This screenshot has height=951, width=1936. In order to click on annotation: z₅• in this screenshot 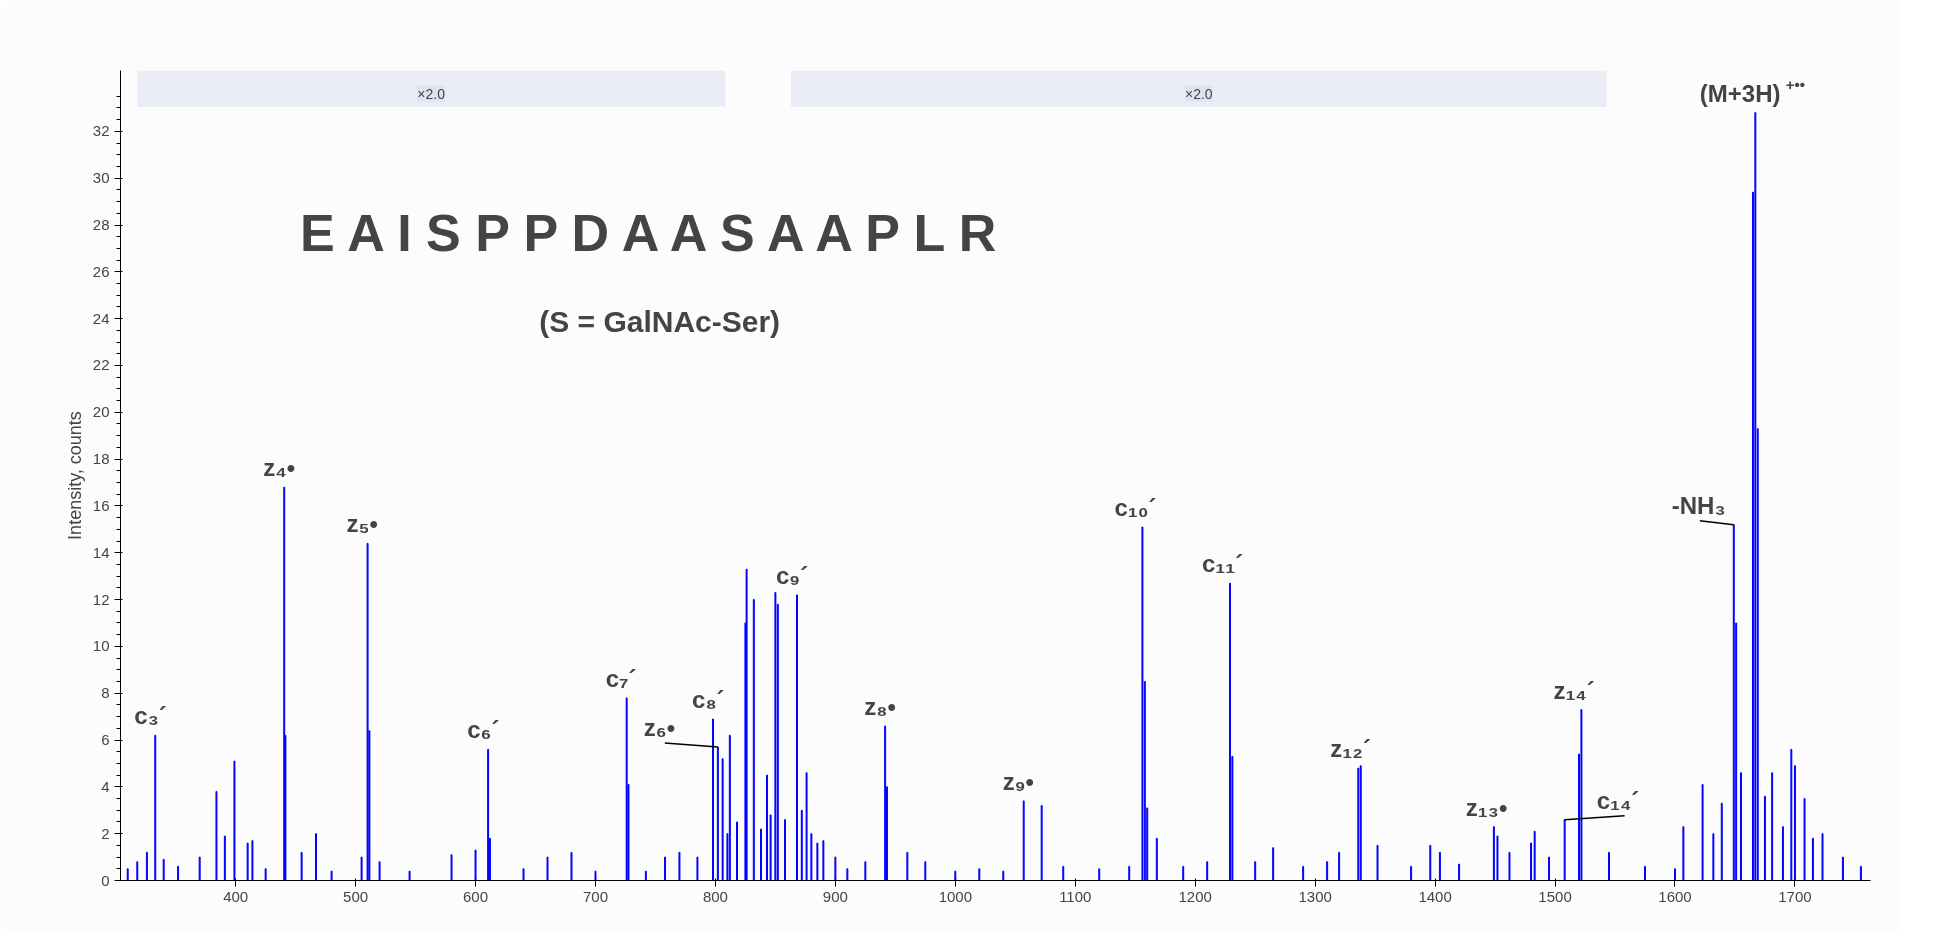, I will do `click(362, 524)`.